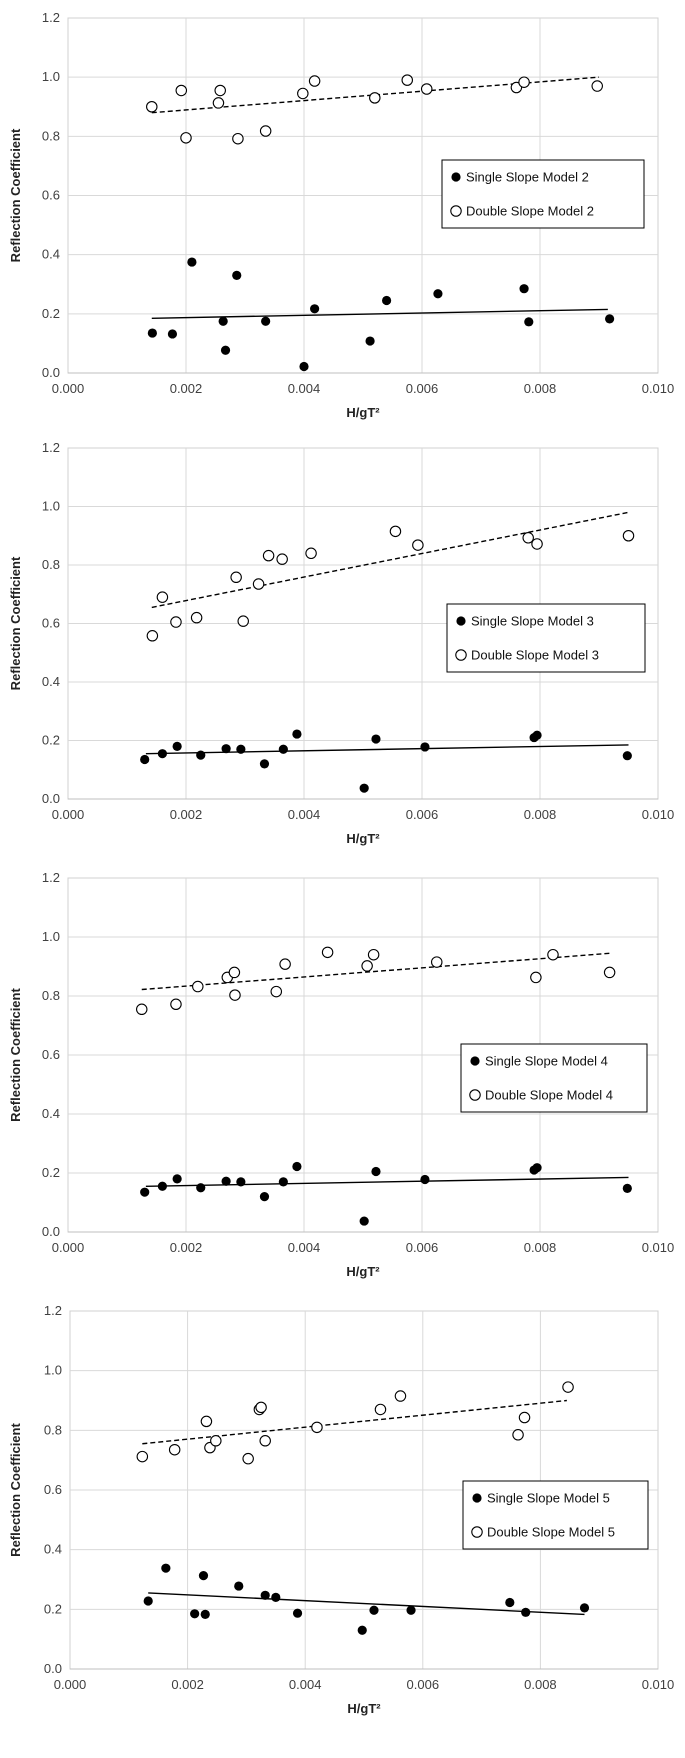  What do you see at coordinates (477, 1532) in the screenshot?
I see `legend-marker-open` at bounding box center [477, 1532].